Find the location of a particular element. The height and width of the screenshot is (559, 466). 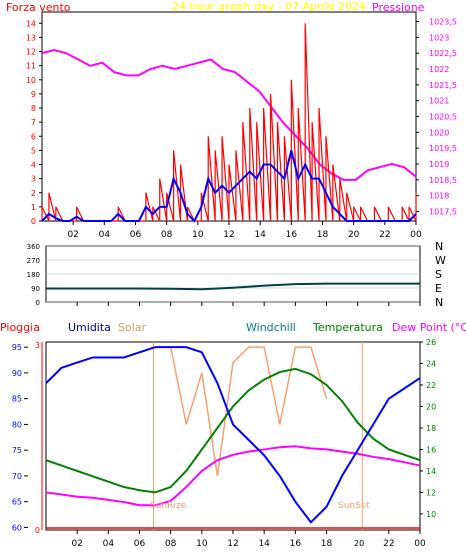

wind-tick-label: 9 is located at coordinates (33, 94).